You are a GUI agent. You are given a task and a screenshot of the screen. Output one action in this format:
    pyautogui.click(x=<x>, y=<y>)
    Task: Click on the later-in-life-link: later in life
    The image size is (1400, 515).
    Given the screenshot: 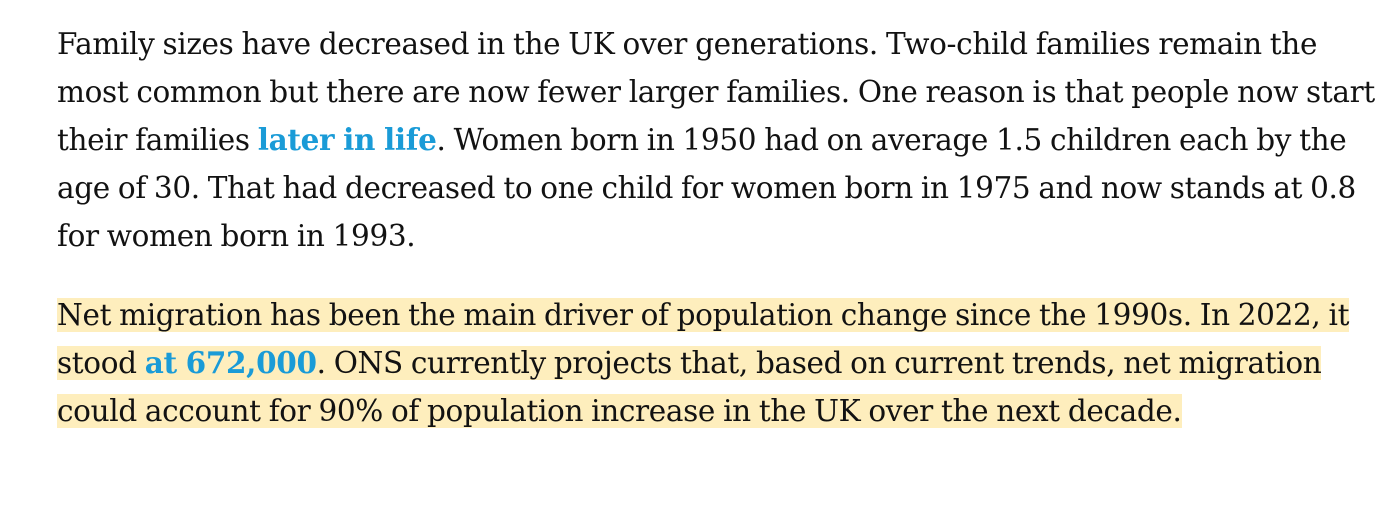 What is the action you would take?
    pyautogui.click(x=347, y=139)
    